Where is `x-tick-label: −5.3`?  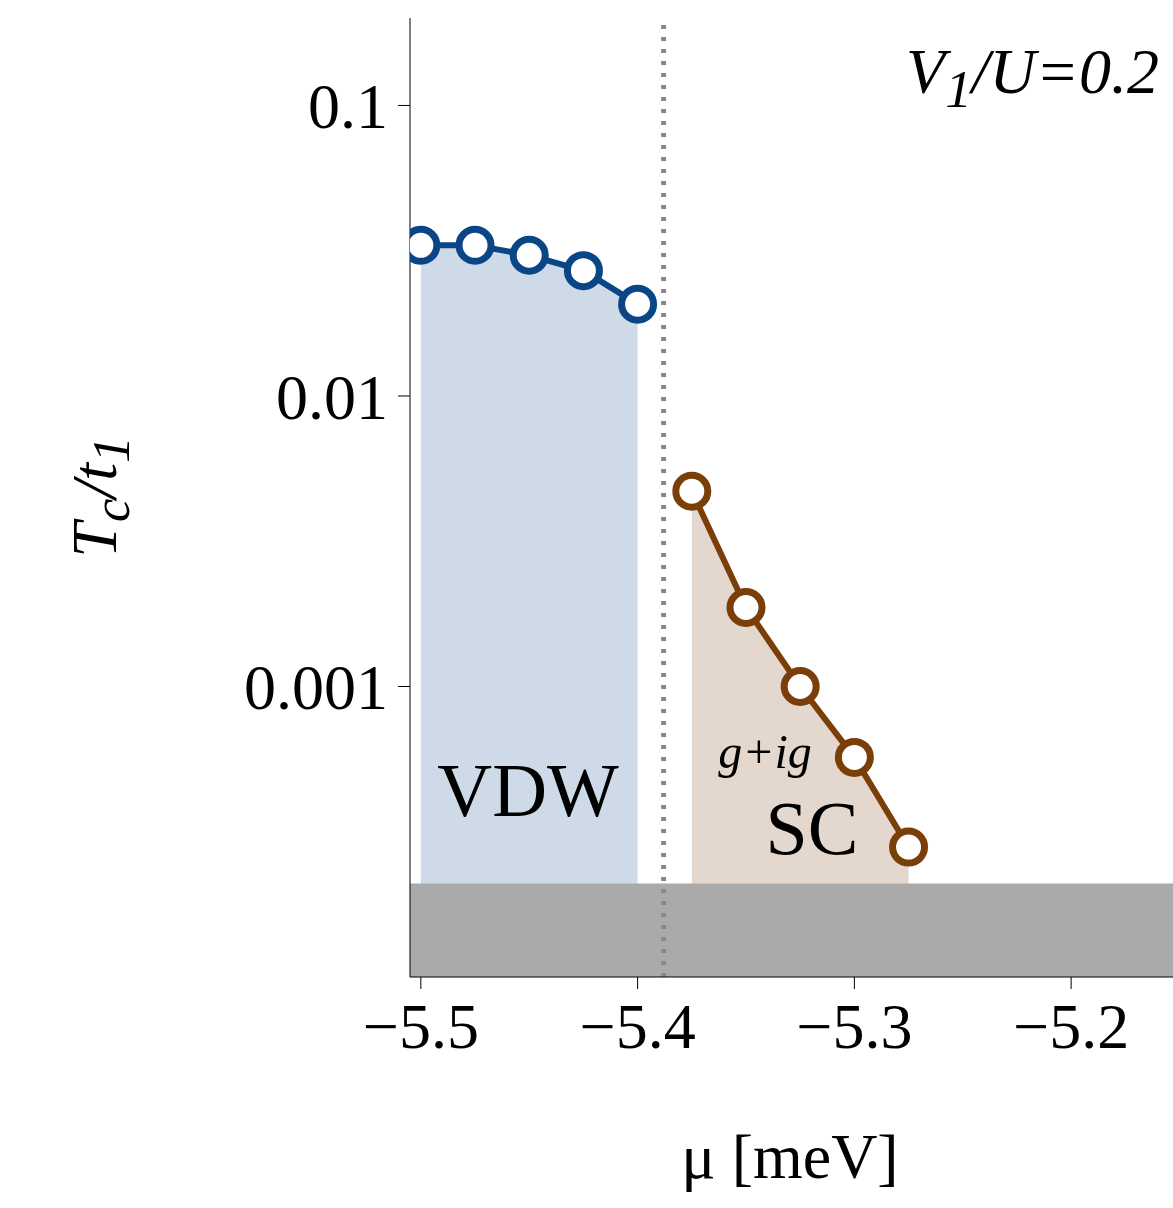
x-tick-label: −5.3 is located at coordinates (854, 1027).